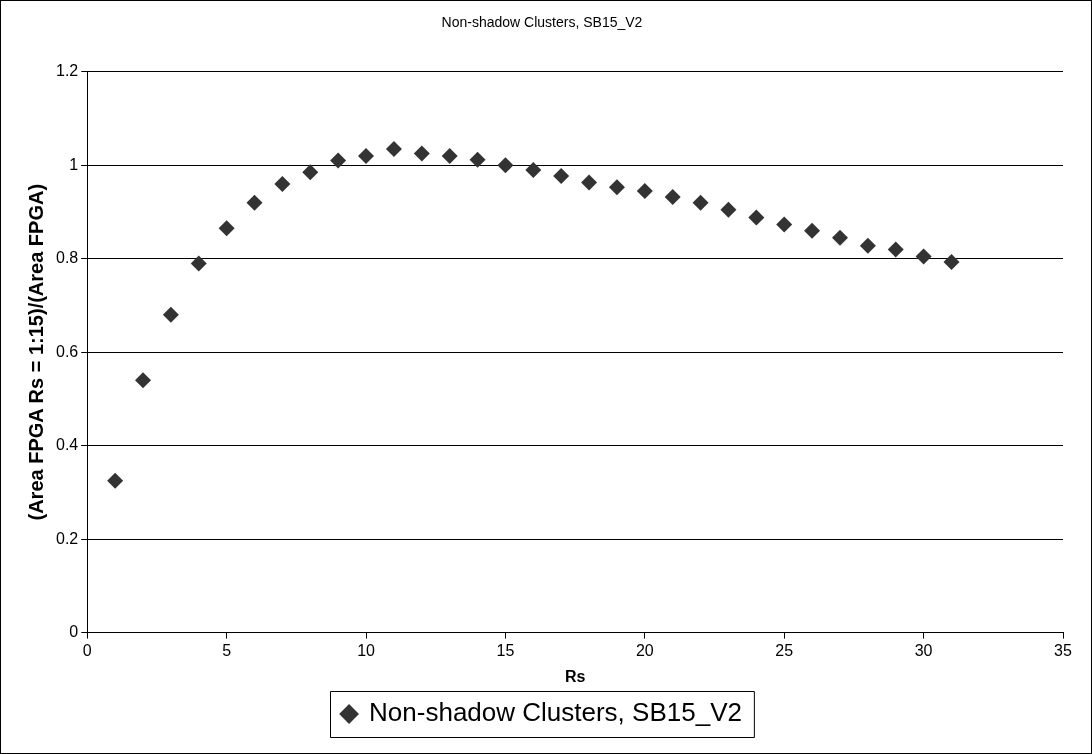  Describe the element at coordinates (67, 71) in the screenshot. I see `y-tick-label: 1.2` at that location.